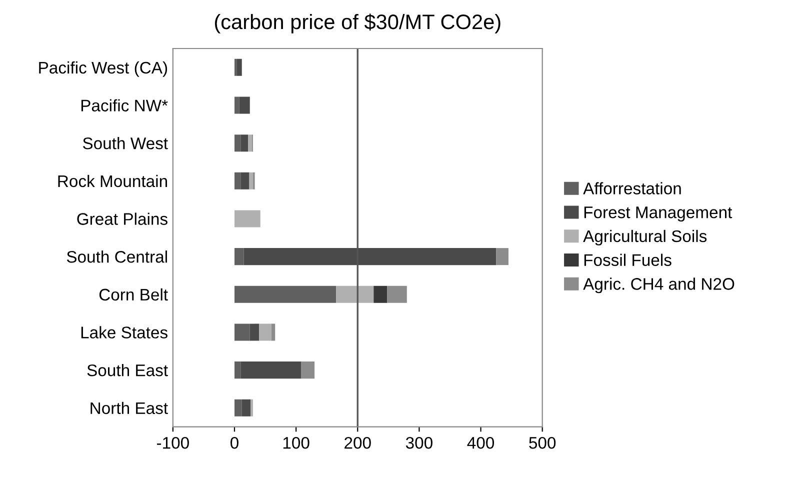  I want to click on legend-label: Fossil Fuels, so click(628, 260).